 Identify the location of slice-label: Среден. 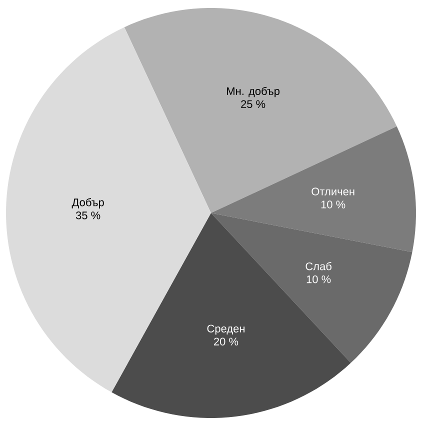
(225, 329).